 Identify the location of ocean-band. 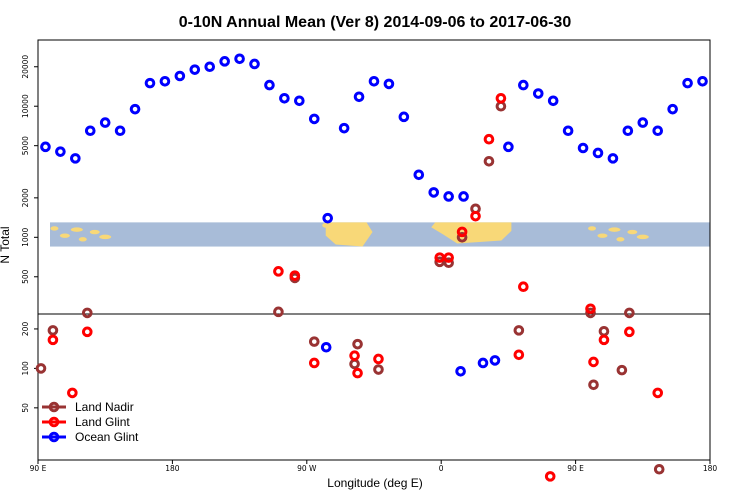
(380, 234).